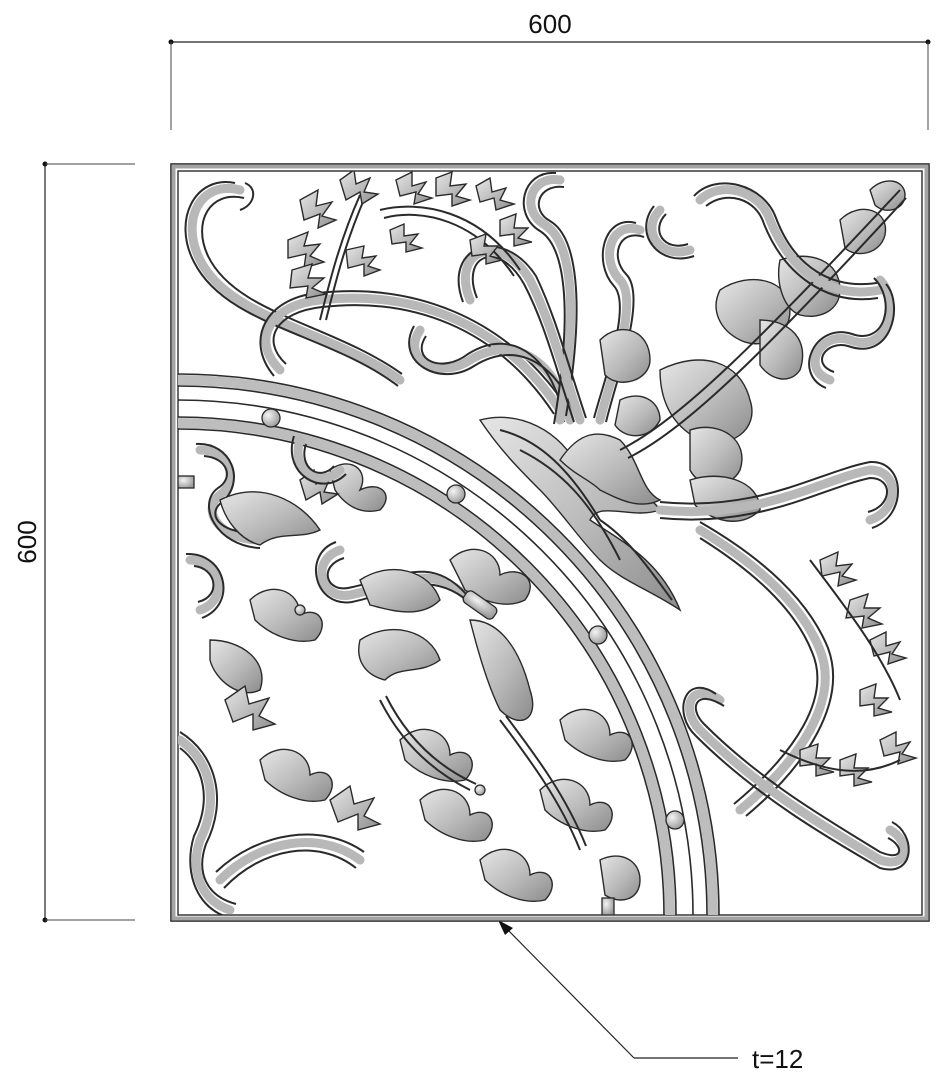 This screenshot has height=1081, width=938. What do you see at coordinates (650, 997) in the screenshot?
I see `thickness-leader: t=12` at bounding box center [650, 997].